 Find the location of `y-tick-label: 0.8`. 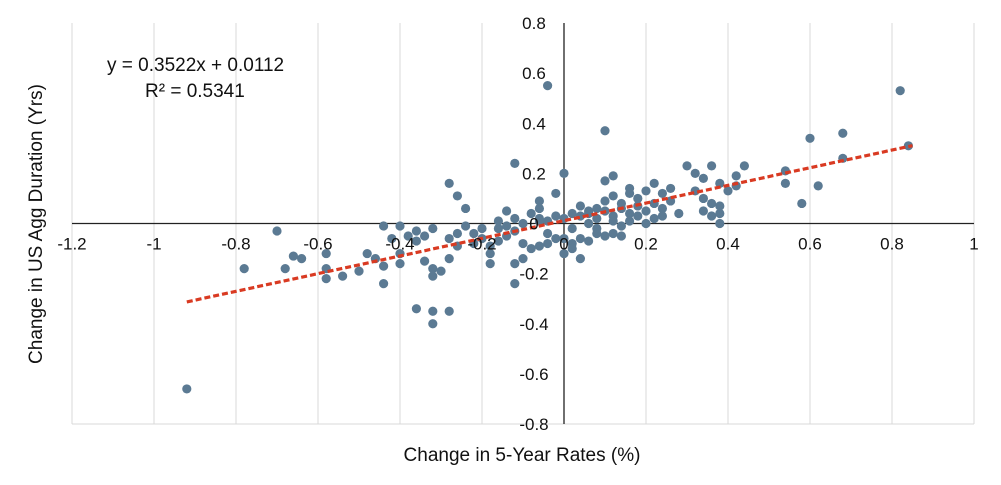

y-tick-label: 0.8 is located at coordinates (534, 23).